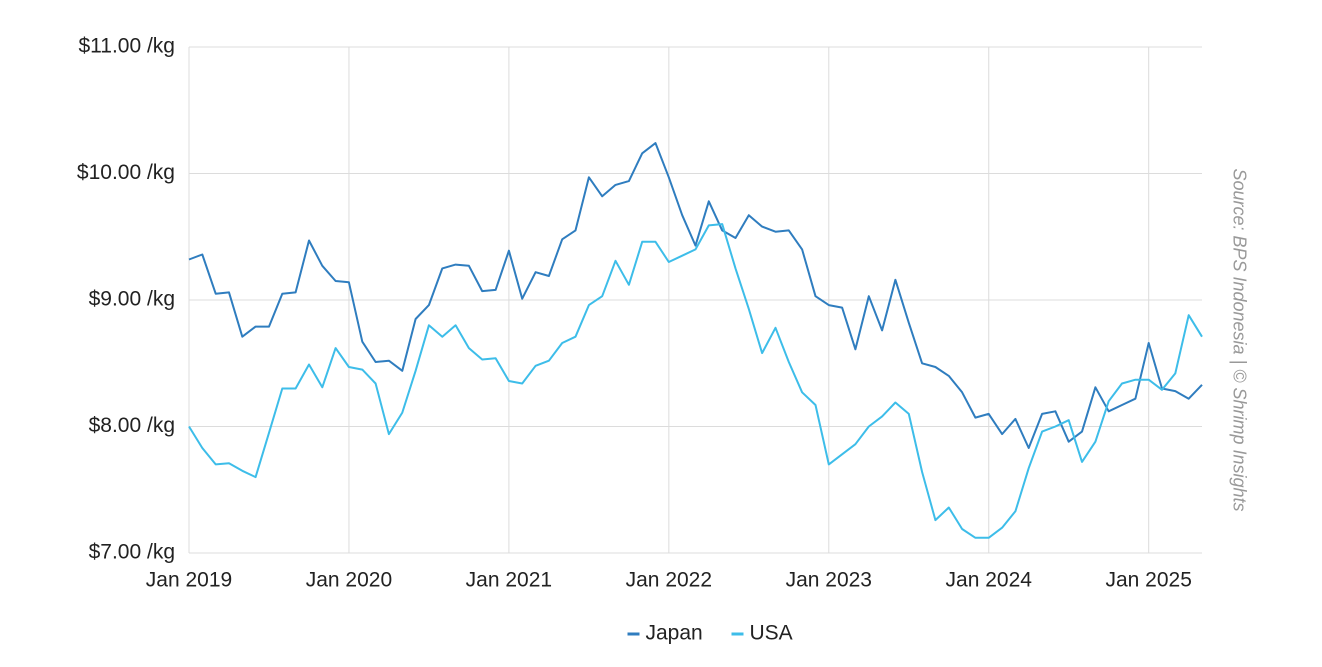 The image size is (1322, 667). I want to click on x-tick-label: Jan 2020, so click(349, 580).